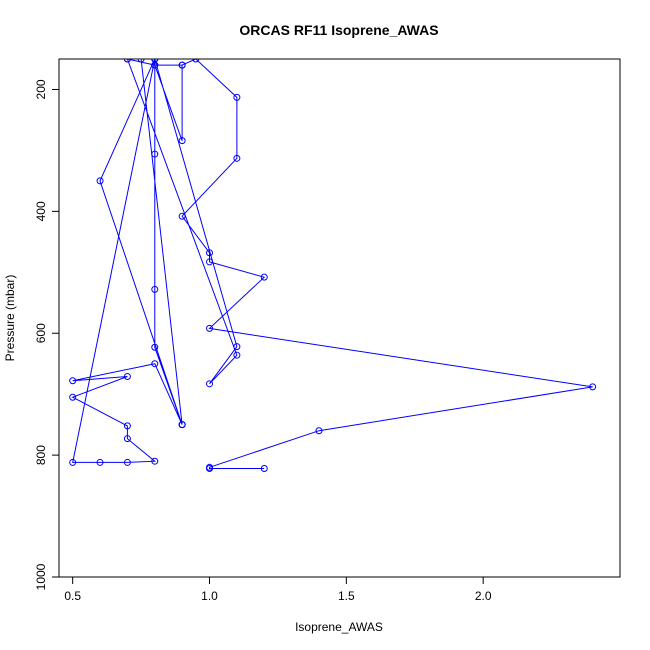 The width and height of the screenshot is (650, 650). I want to click on y-axis-label: Pressure (mbar), so click(10, 318).